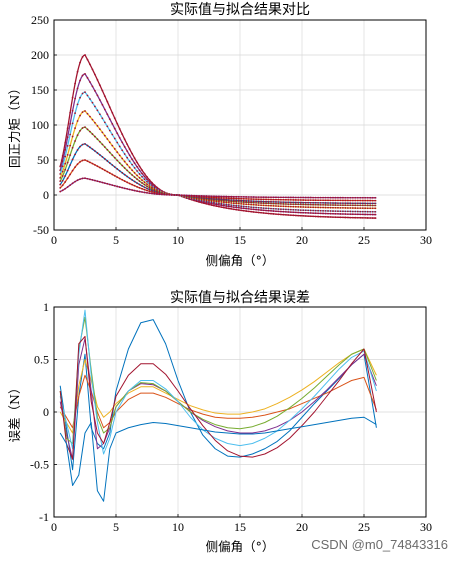 Image resolution: width=464 pixels, height=562 pixels. Describe the element at coordinates (364, 527) in the screenshot. I see `x-tick-label: 25` at that location.